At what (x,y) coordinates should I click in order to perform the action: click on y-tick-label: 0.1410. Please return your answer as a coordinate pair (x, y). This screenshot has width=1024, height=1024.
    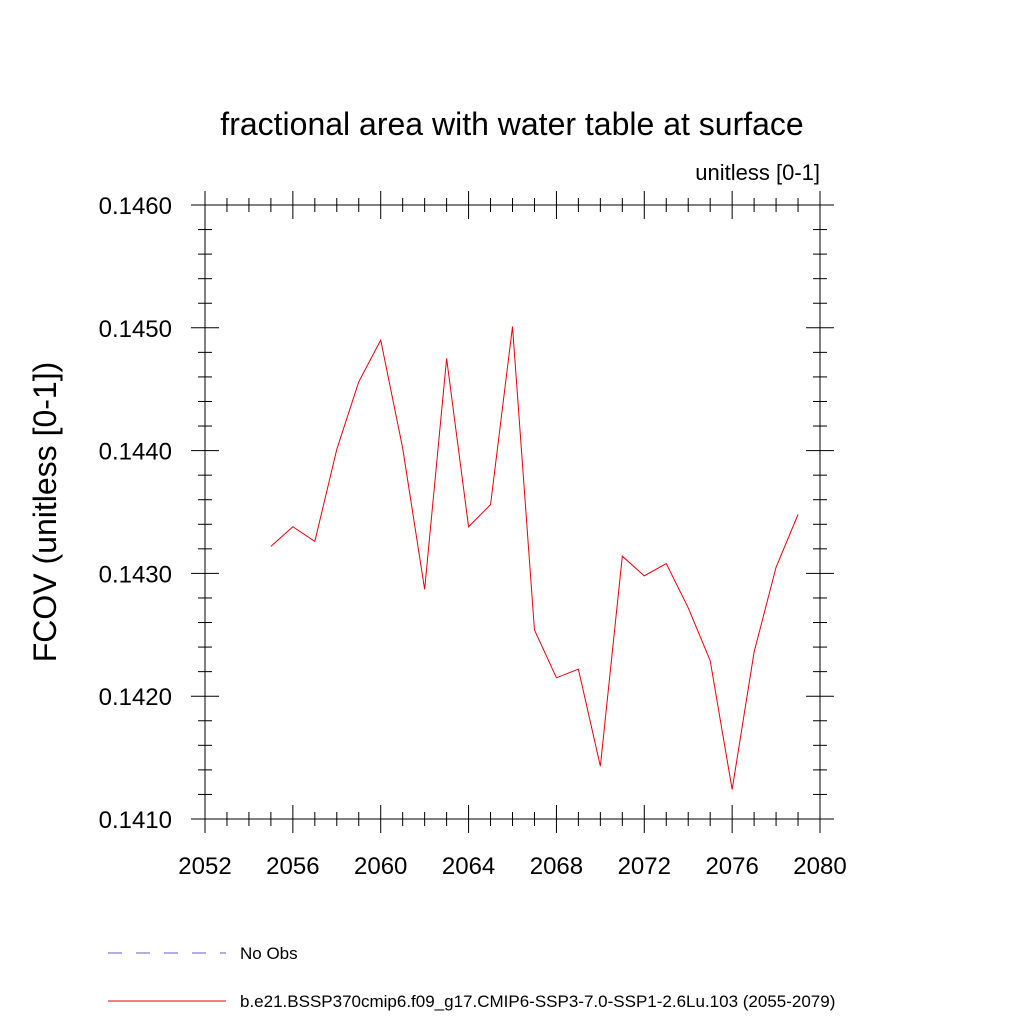
    Looking at the image, I should click on (135, 820).